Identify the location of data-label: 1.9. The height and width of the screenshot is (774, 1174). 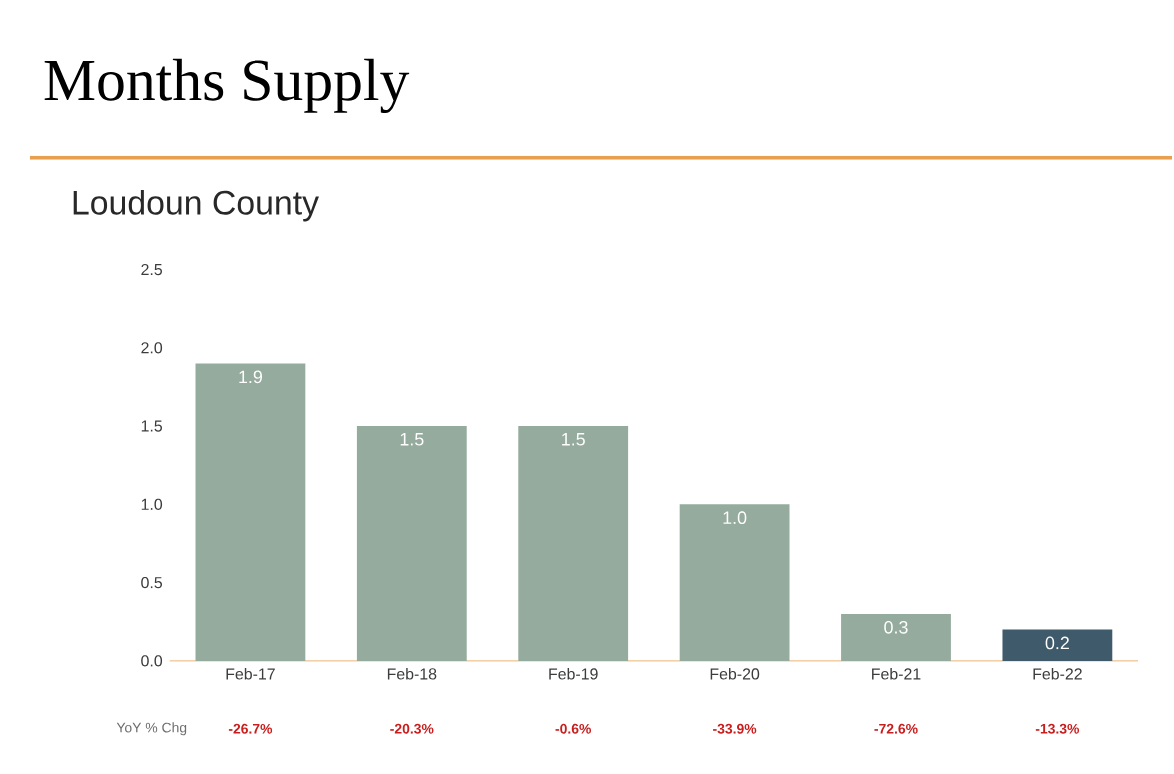
(251, 376).